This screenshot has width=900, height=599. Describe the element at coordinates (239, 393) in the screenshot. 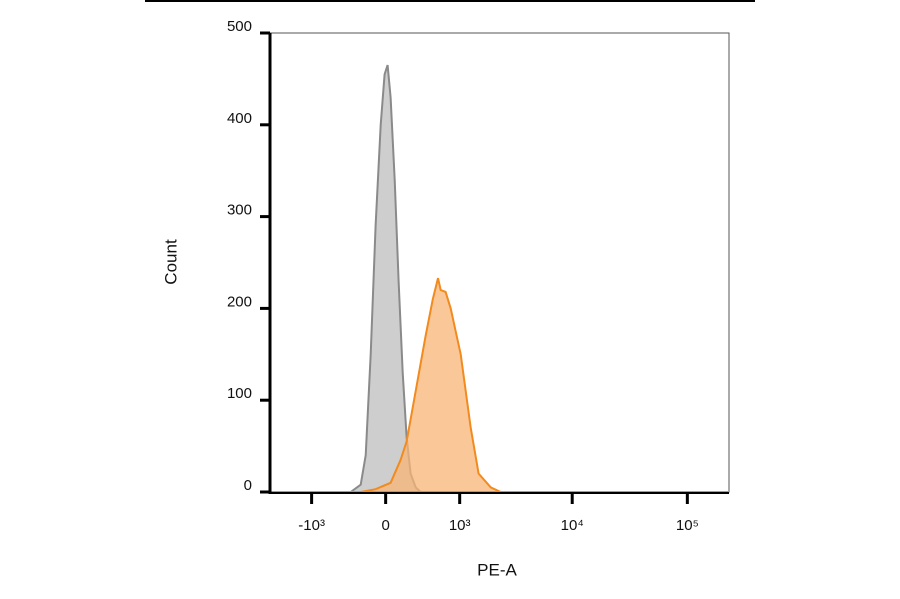

I see `y-tick-label: 100` at that location.